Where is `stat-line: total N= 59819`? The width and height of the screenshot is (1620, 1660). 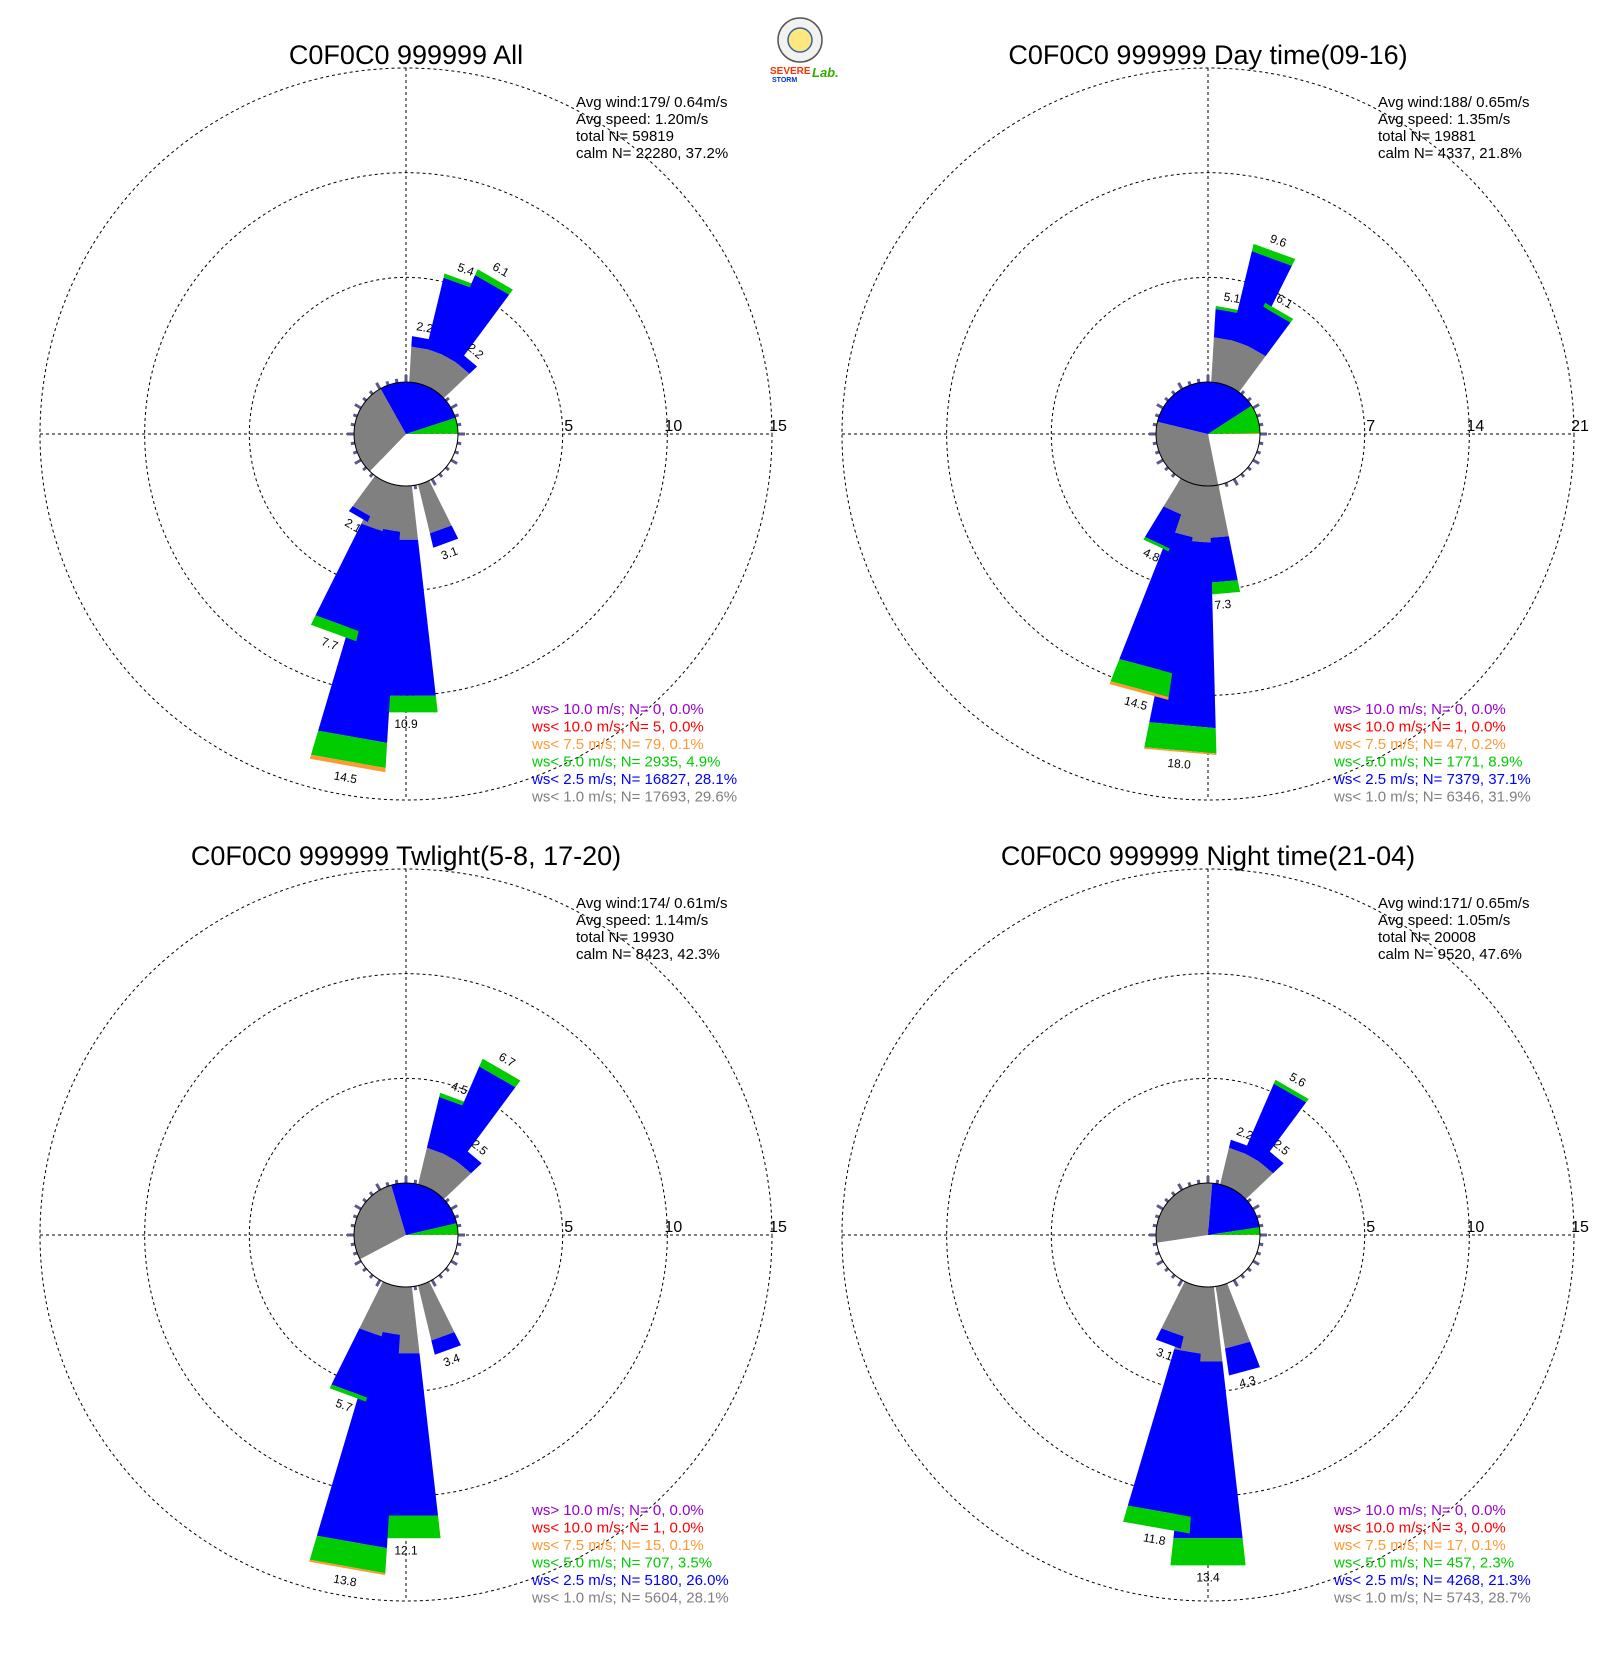
stat-line: total N= 59819 is located at coordinates (625, 136).